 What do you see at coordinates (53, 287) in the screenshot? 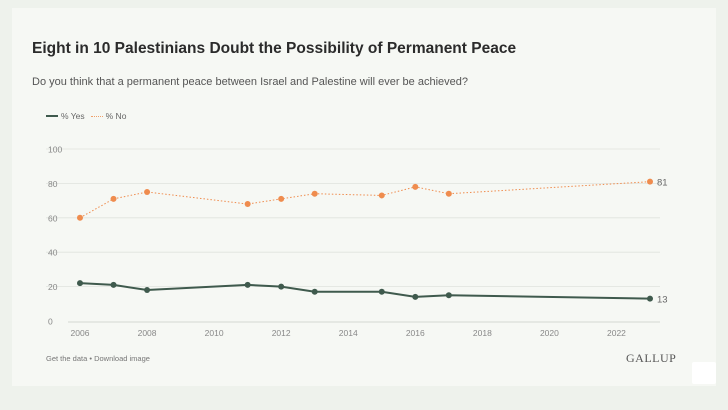
I see `y-tick-label: 20` at bounding box center [53, 287].